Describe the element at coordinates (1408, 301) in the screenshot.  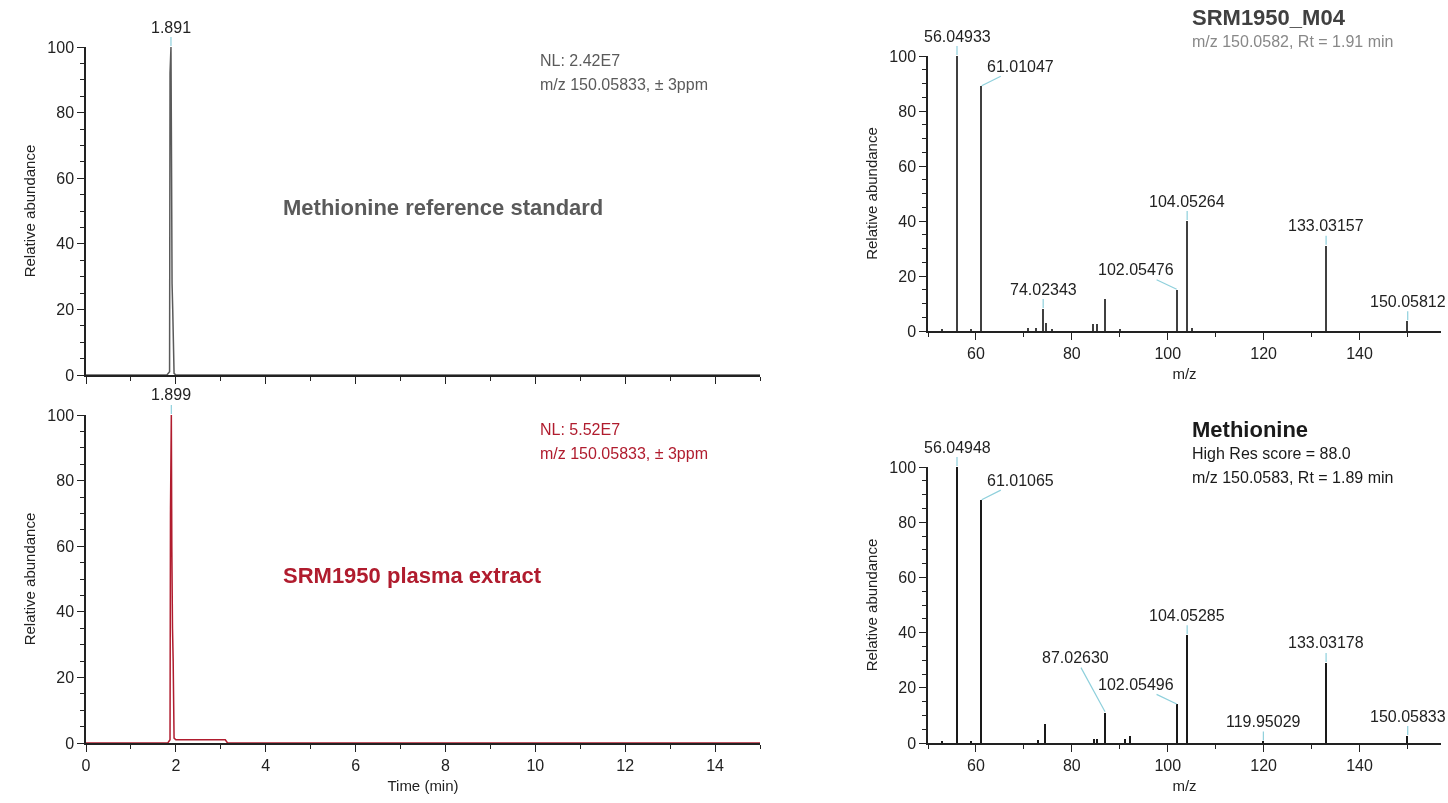
I see `annotation: 150.05812` at that location.